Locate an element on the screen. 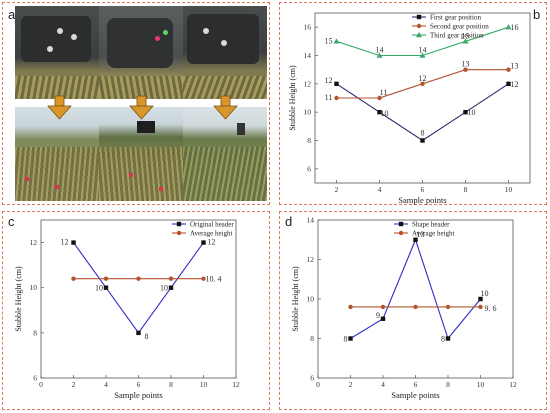  legend-label: Shape header is located at coordinates (431, 225).